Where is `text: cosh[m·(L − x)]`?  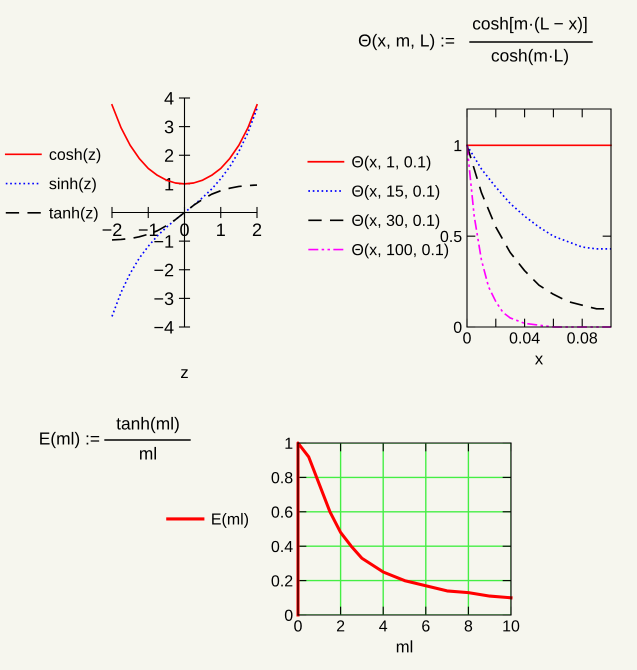
text: cosh[m·(L − x)] is located at coordinates (529, 25).